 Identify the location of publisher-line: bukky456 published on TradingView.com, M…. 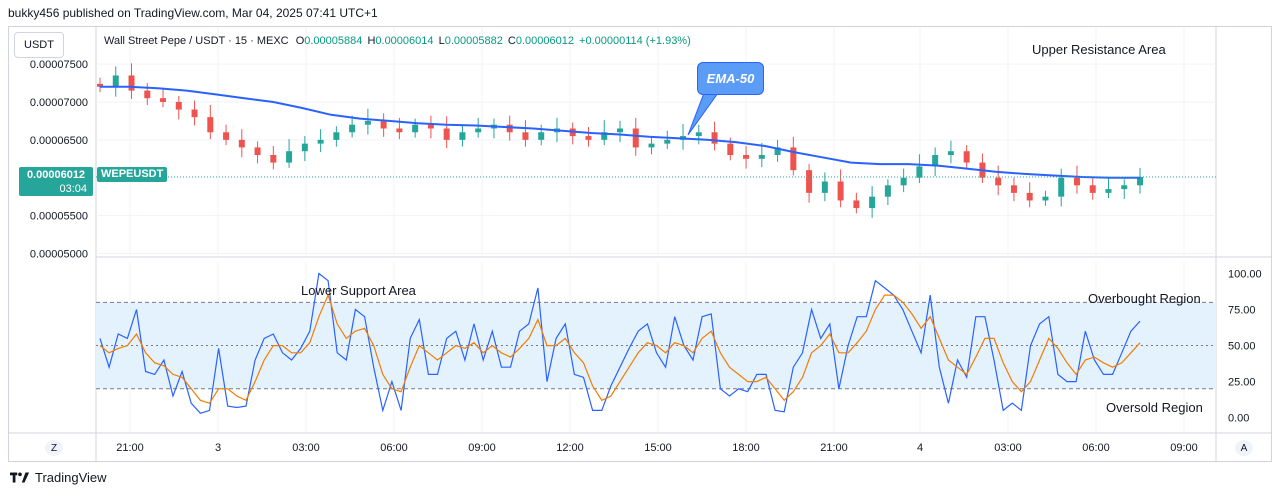
(193, 13).